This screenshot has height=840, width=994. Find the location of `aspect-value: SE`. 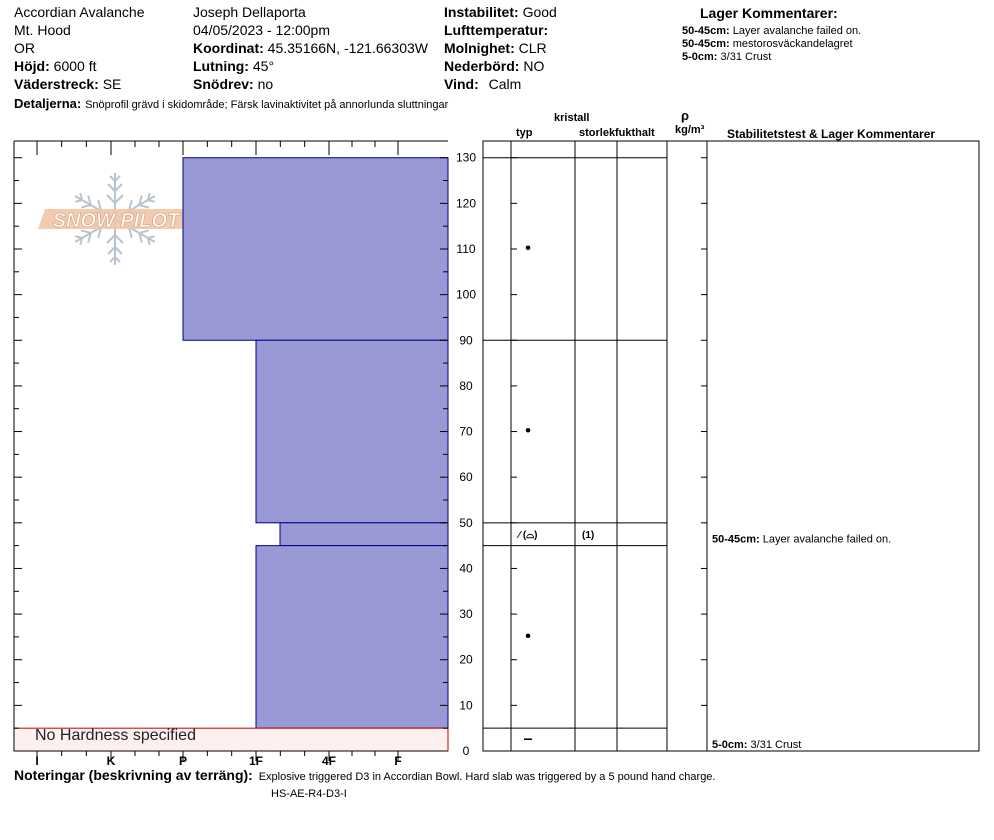

aspect-value: SE is located at coordinates (112, 84).